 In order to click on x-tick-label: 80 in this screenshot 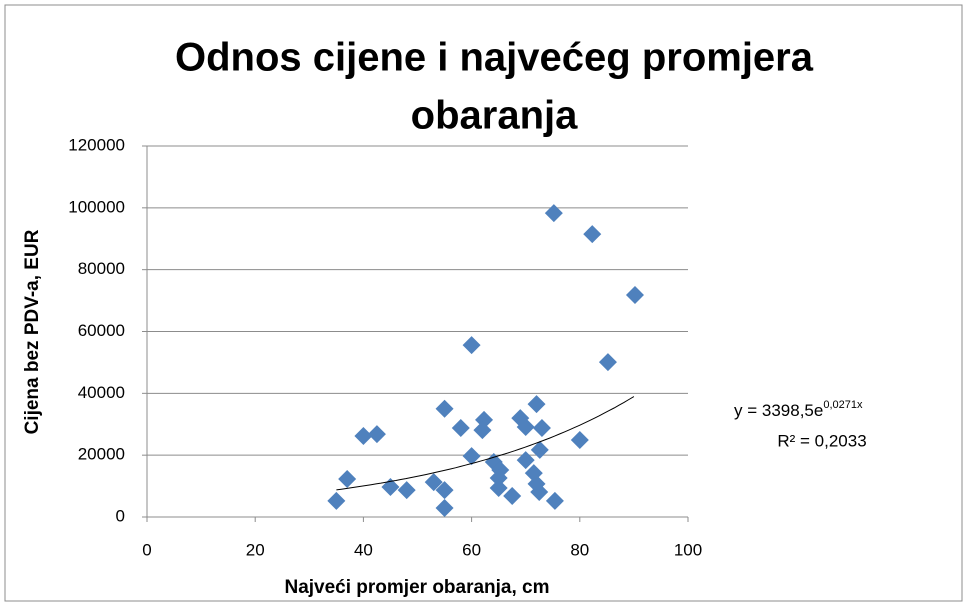, I will do `click(579, 549)`.